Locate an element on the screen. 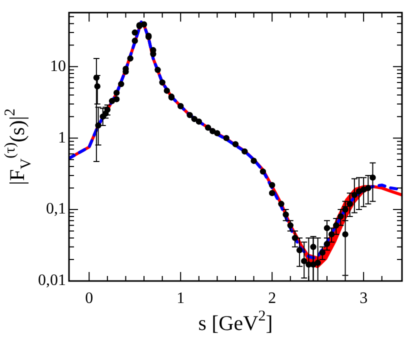  y-tick-label: 10 is located at coordinates (58, 66).